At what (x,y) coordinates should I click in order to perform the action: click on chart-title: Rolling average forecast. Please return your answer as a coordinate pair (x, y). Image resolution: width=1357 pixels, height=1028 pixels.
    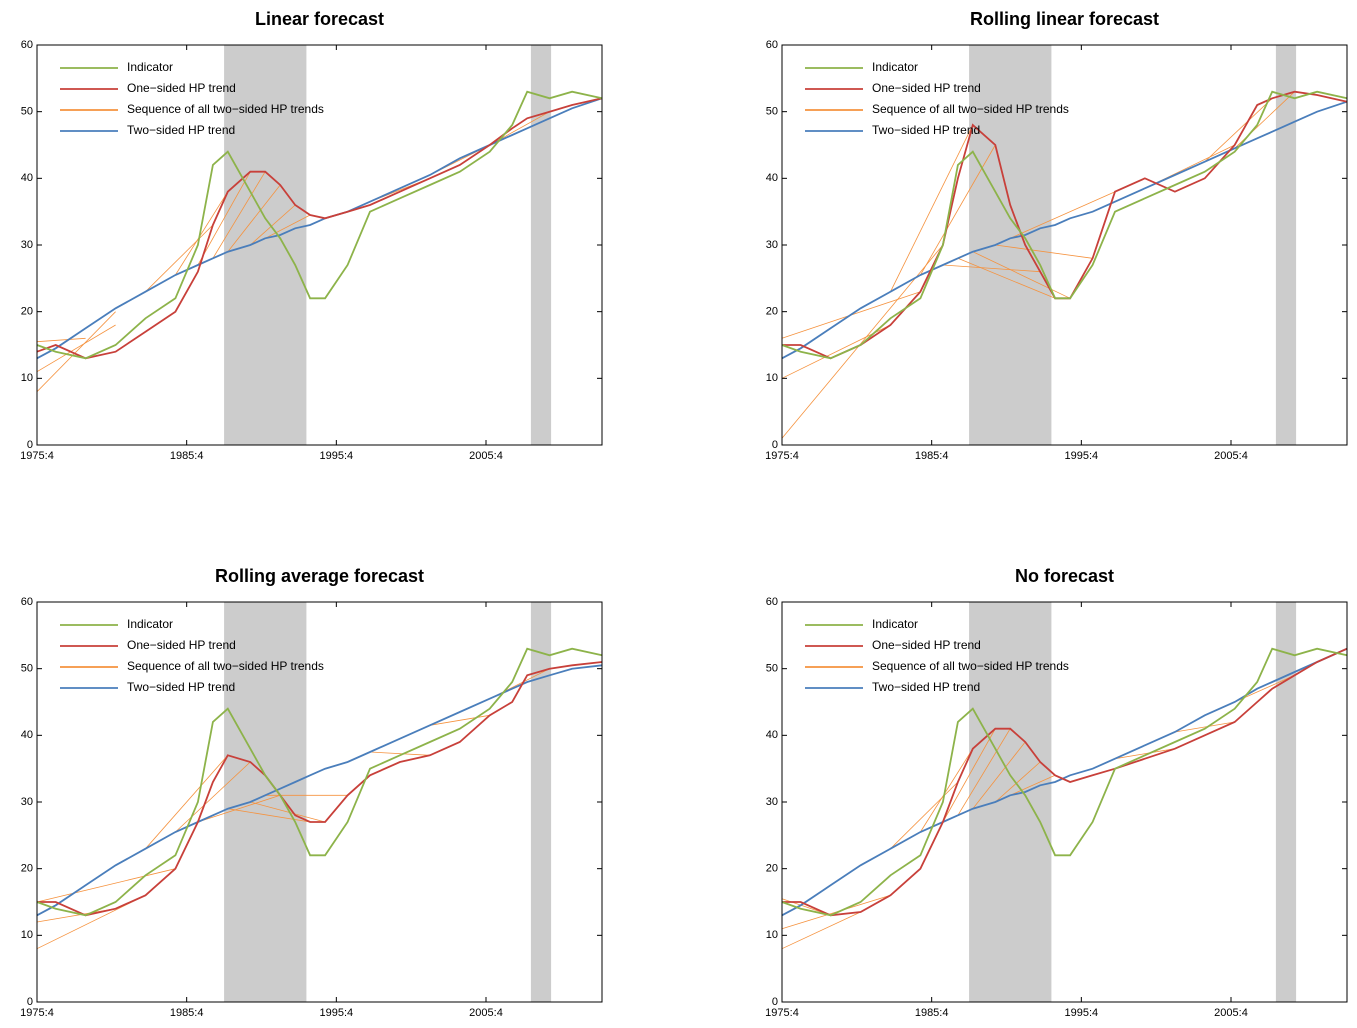
    Looking at the image, I should click on (319, 576).